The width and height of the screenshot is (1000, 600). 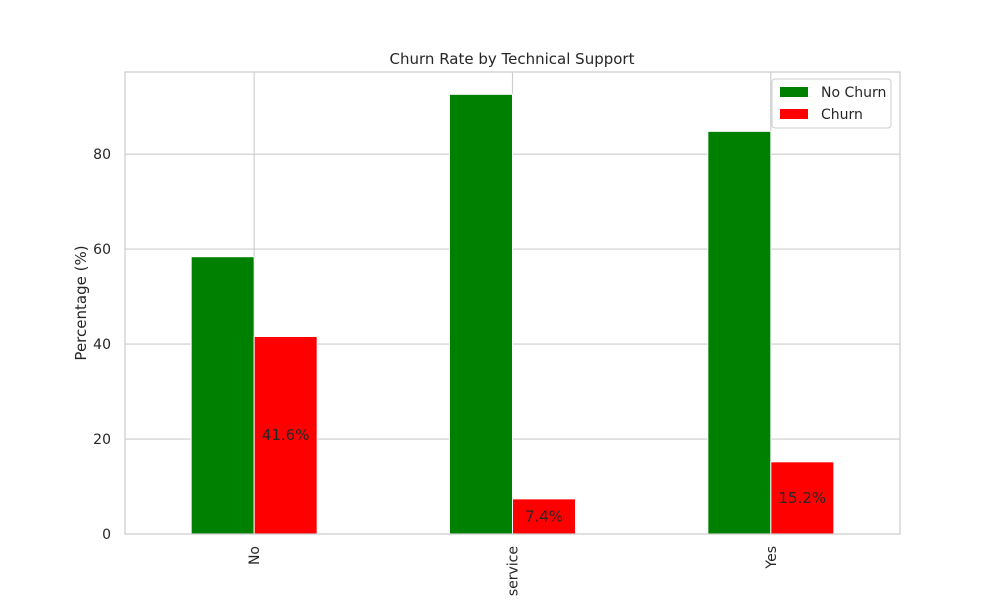 What do you see at coordinates (514, 571) in the screenshot?
I see `x-tick-label: service` at bounding box center [514, 571].